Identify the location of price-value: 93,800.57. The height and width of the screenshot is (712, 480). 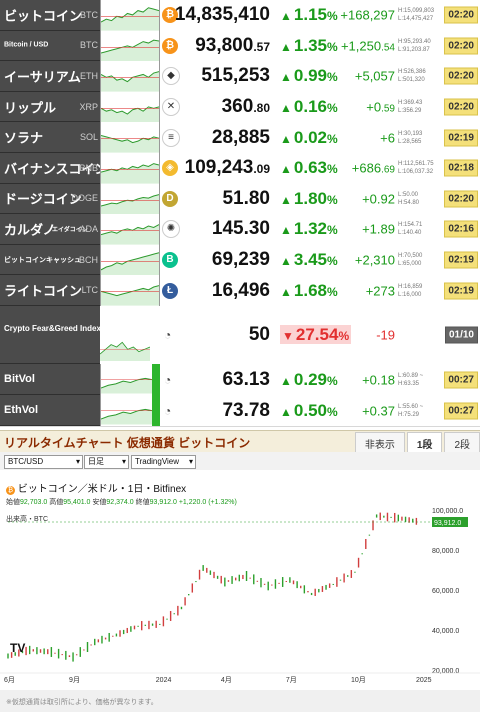
(232, 46).